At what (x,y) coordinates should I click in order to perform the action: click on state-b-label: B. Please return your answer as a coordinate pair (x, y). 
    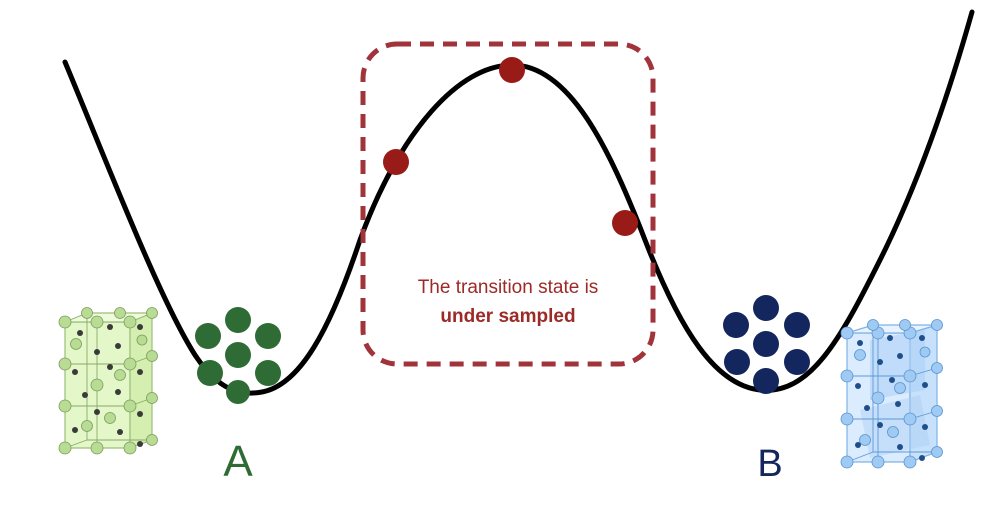
    Looking at the image, I should click on (769, 464).